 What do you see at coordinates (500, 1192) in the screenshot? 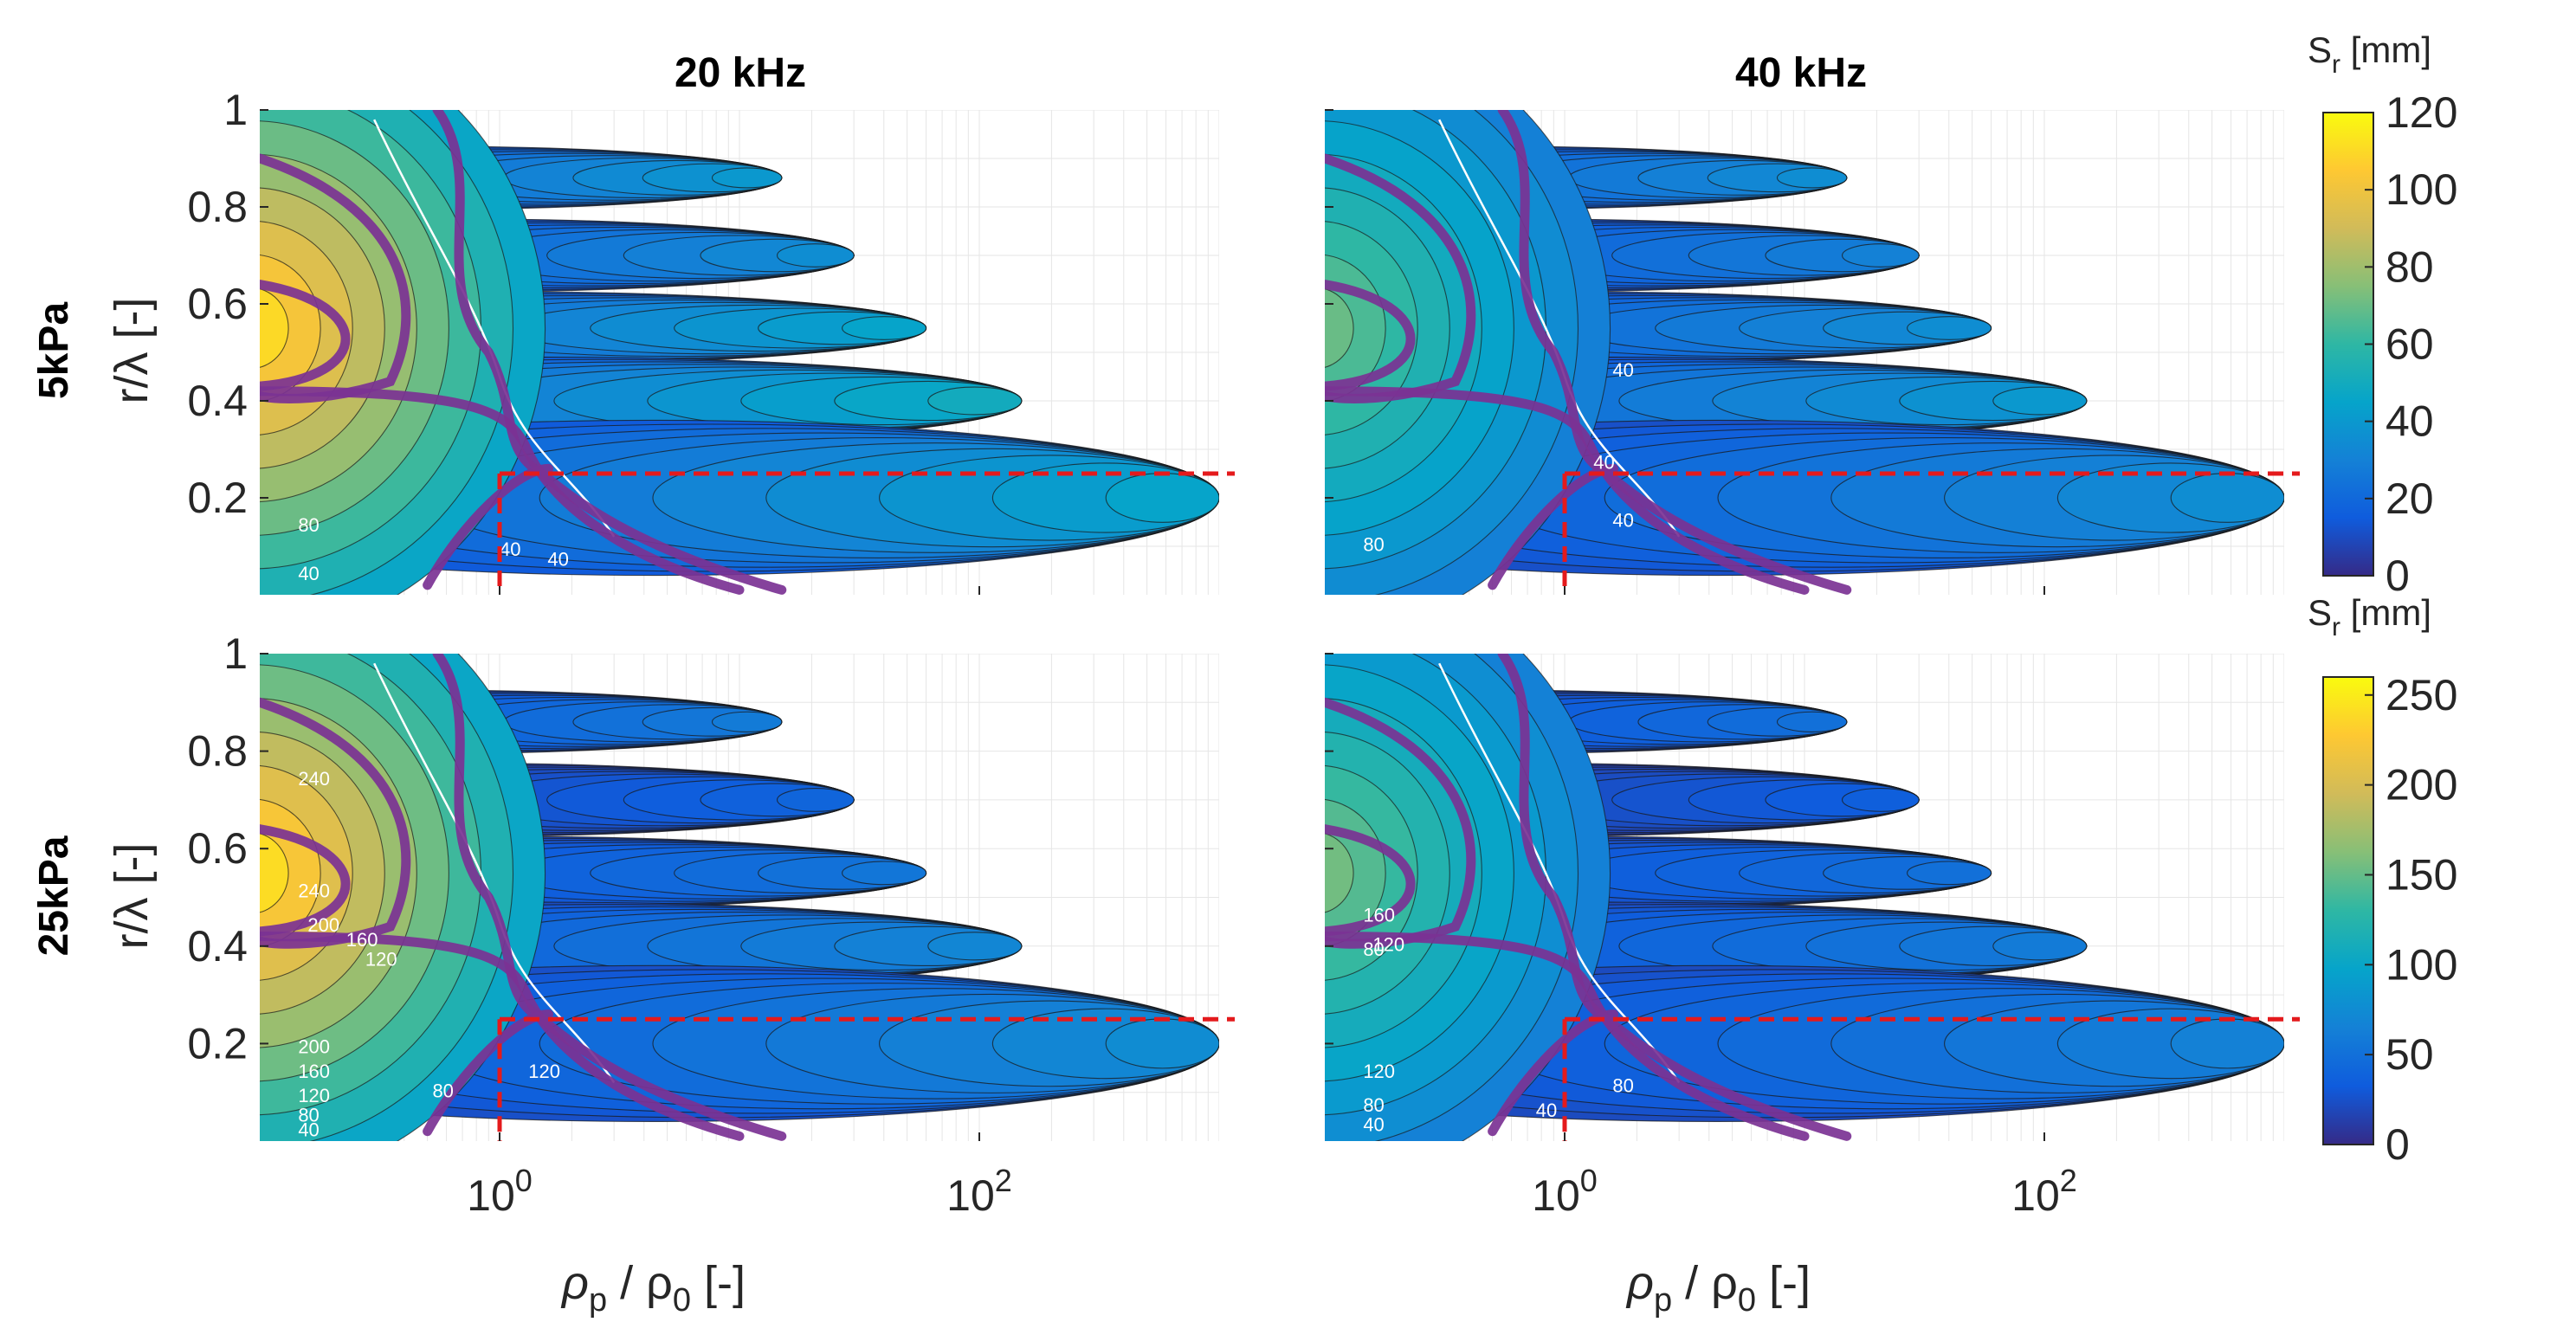
I see `xtick-label: 100` at bounding box center [500, 1192].